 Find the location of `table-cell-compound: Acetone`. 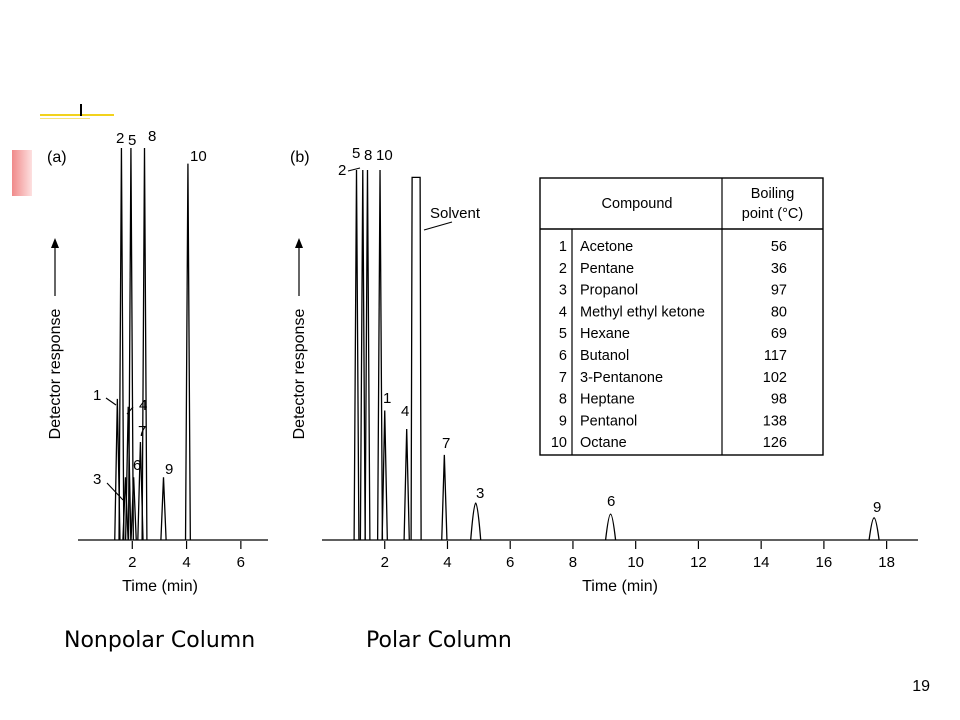

table-cell-compound: Acetone is located at coordinates (606, 247).